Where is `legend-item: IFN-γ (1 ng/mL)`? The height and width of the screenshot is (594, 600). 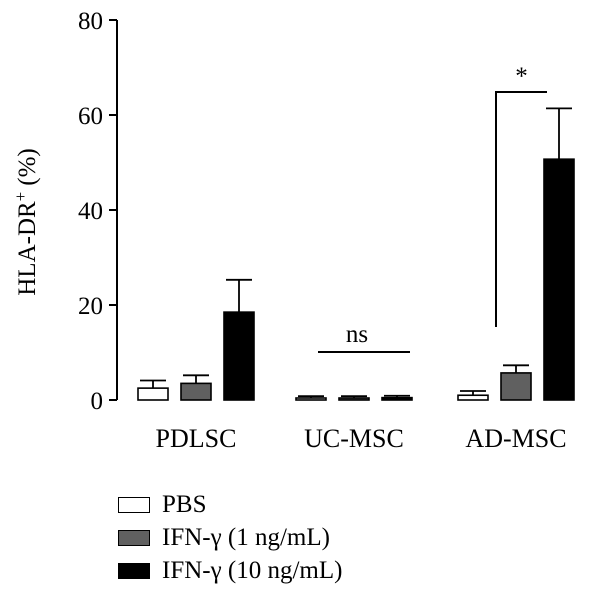
legend-item: IFN-γ (1 ng/mL) is located at coordinates (230, 537).